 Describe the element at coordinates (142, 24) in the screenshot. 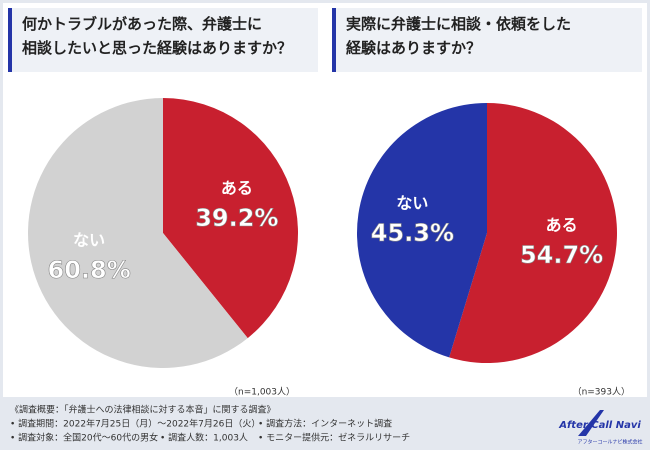

I see `title-line: 何かトラブルがあった際、弁護士に` at that location.